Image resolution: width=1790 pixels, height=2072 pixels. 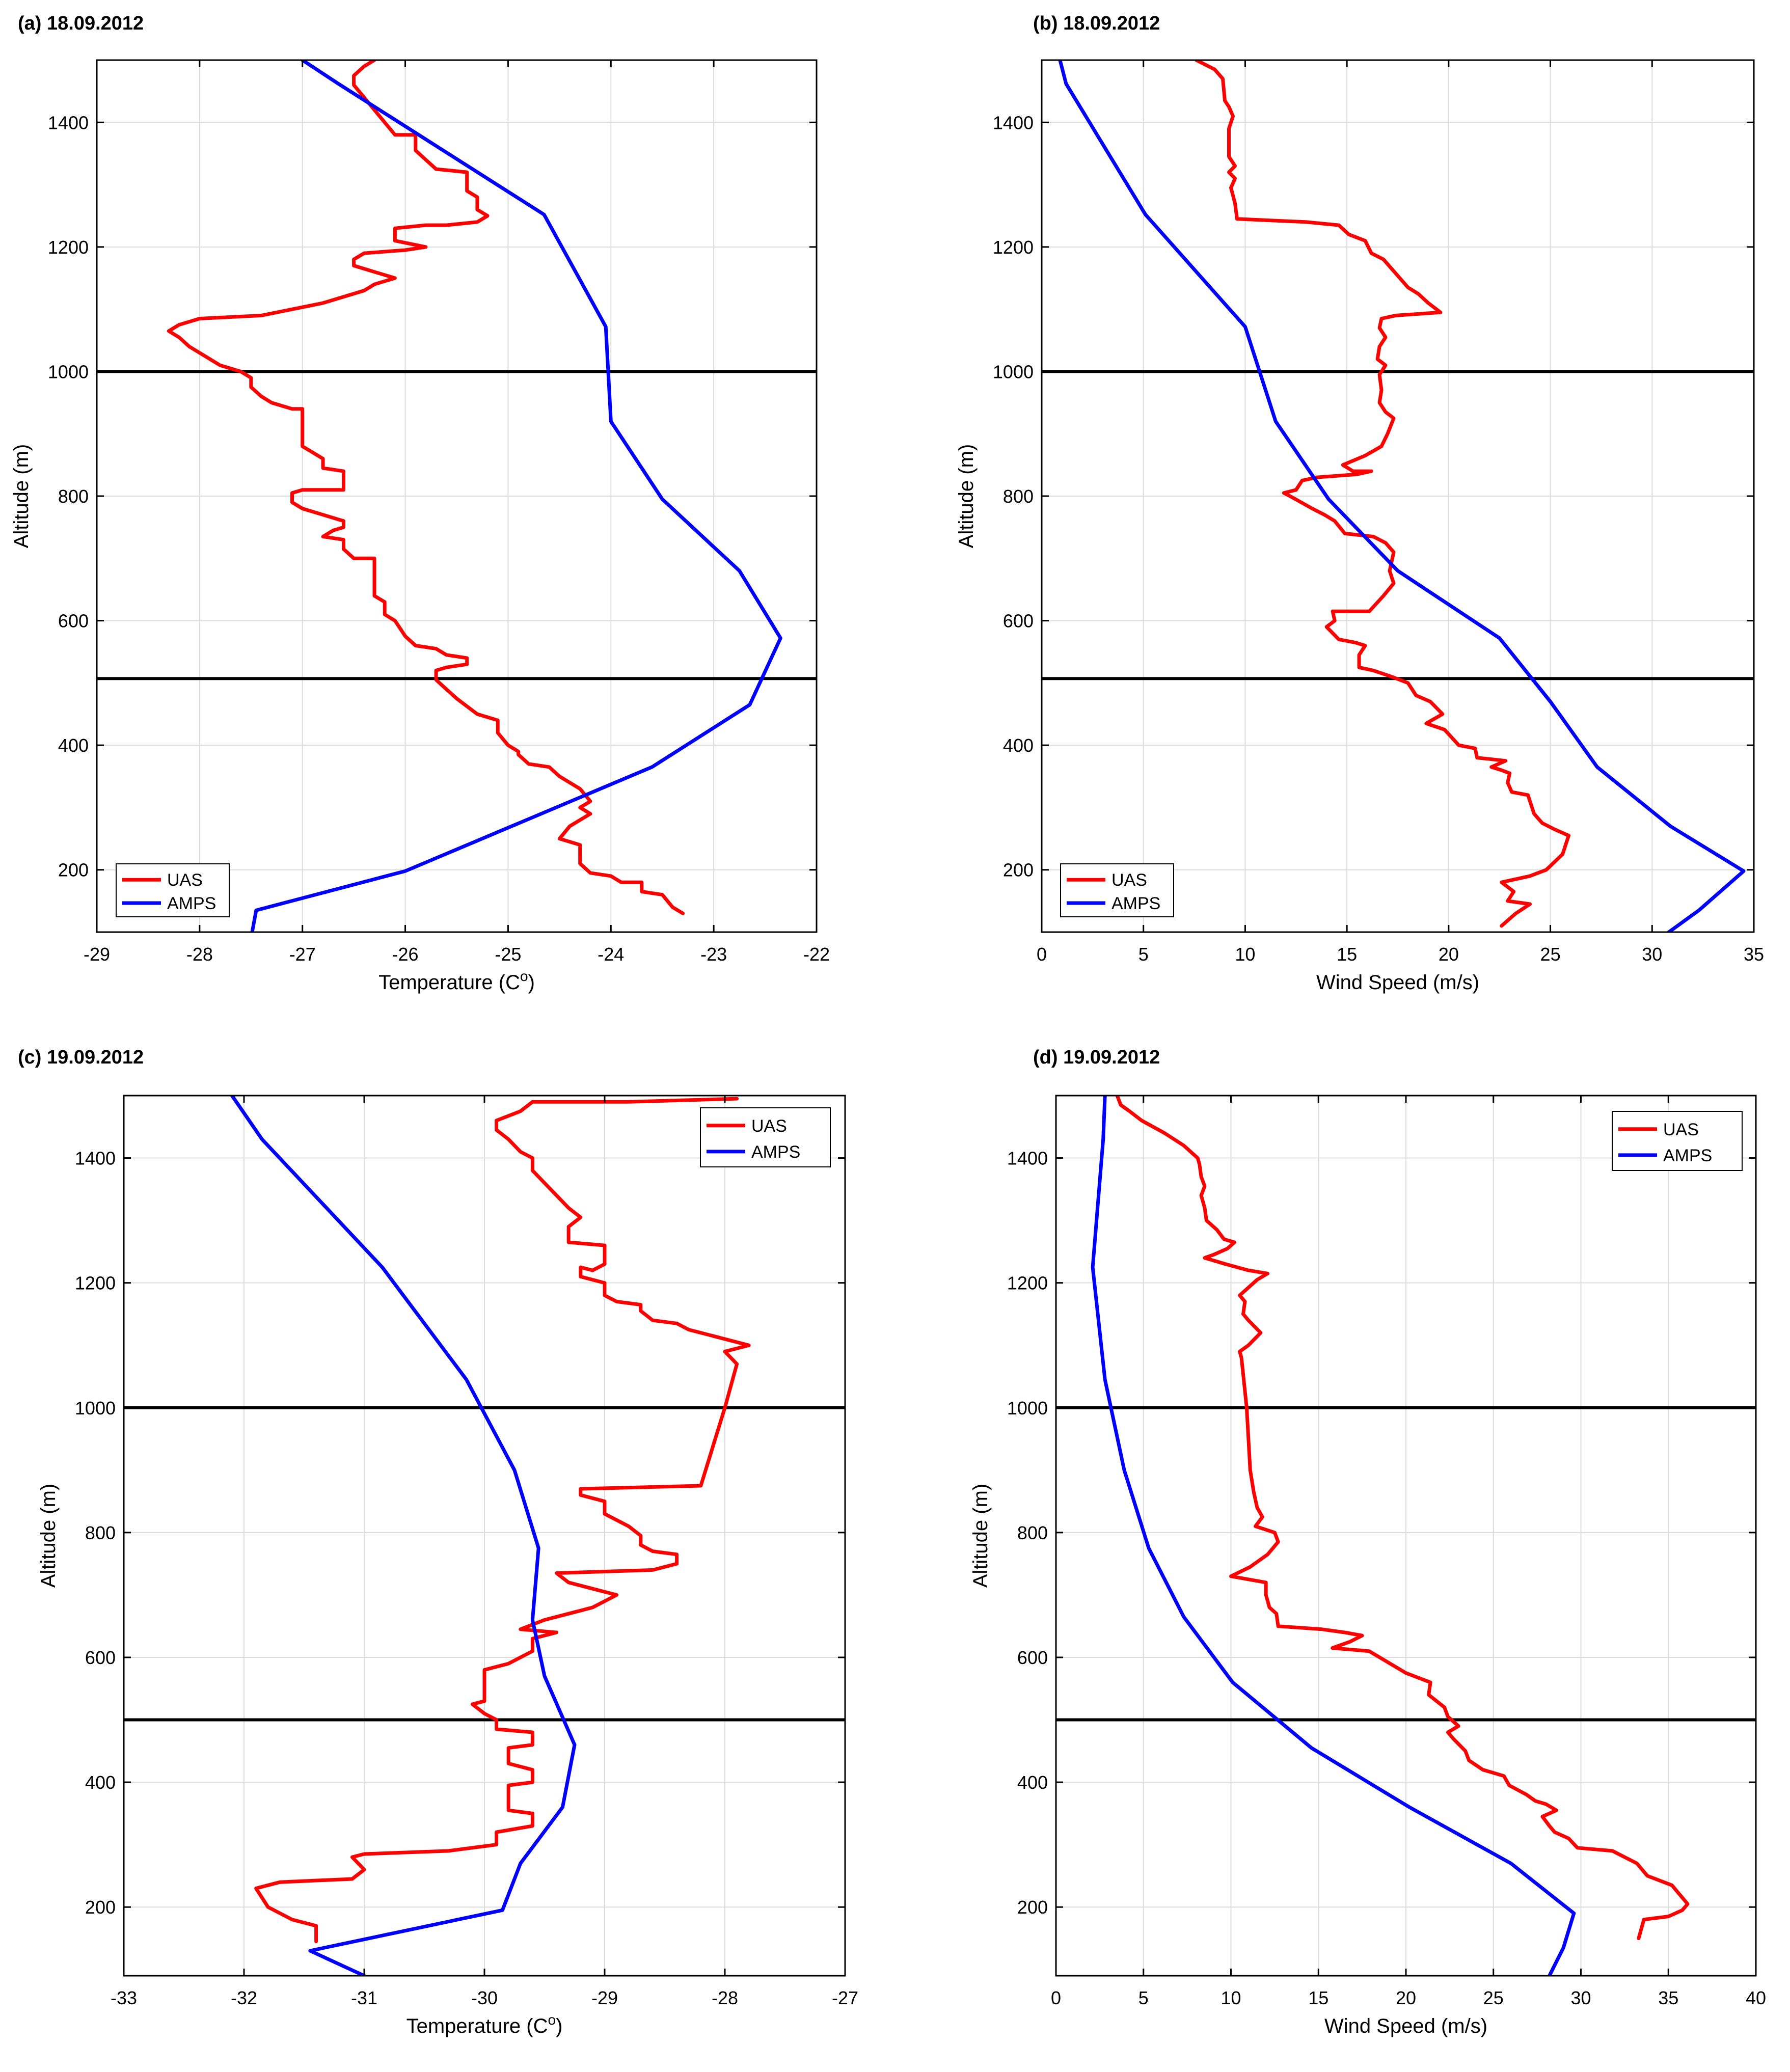 I want to click on x-tick-label: -25, so click(x=508, y=954).